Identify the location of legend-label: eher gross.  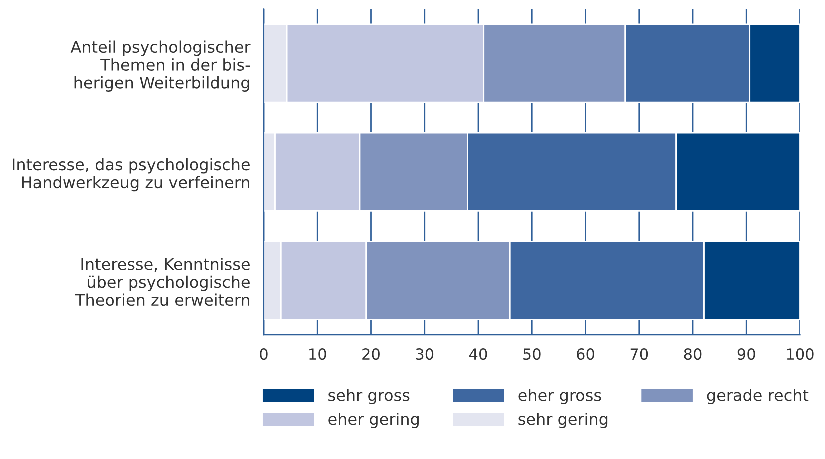
(560, 396).